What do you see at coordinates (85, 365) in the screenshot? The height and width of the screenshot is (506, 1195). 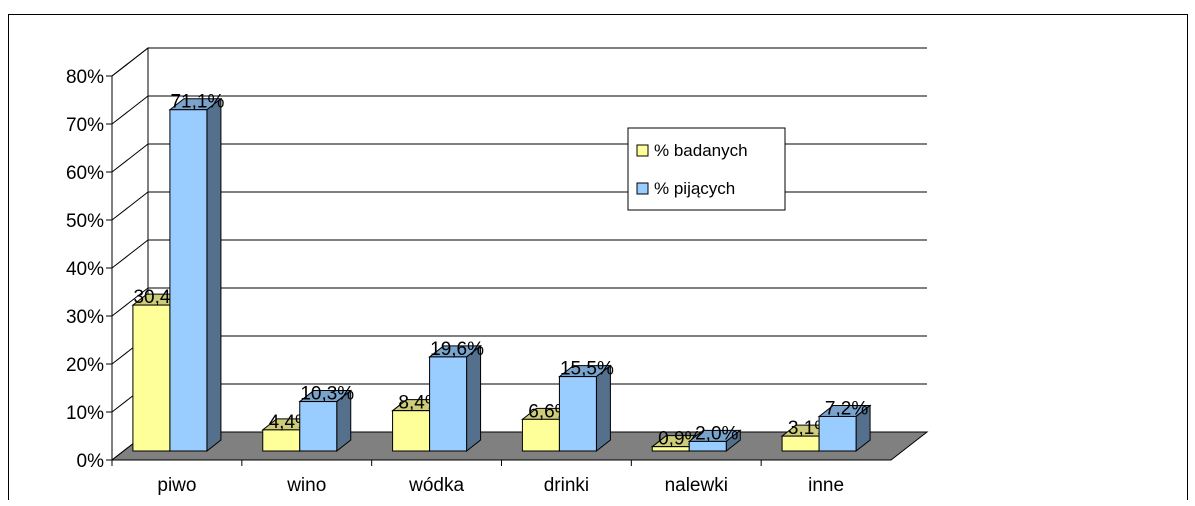 I see `y-tick-label: 20%` at bounding box center [85, 365].